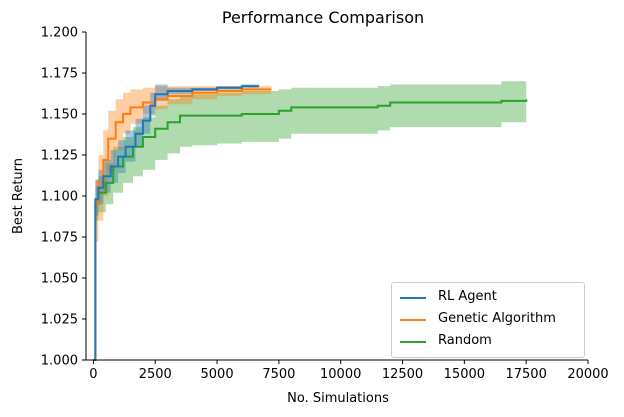 Image resolution: width=624 pixels, height=417 pixels. I want to click on legend-item-genetic-algorithm: Genetic Algorithm, so click(488, 320).